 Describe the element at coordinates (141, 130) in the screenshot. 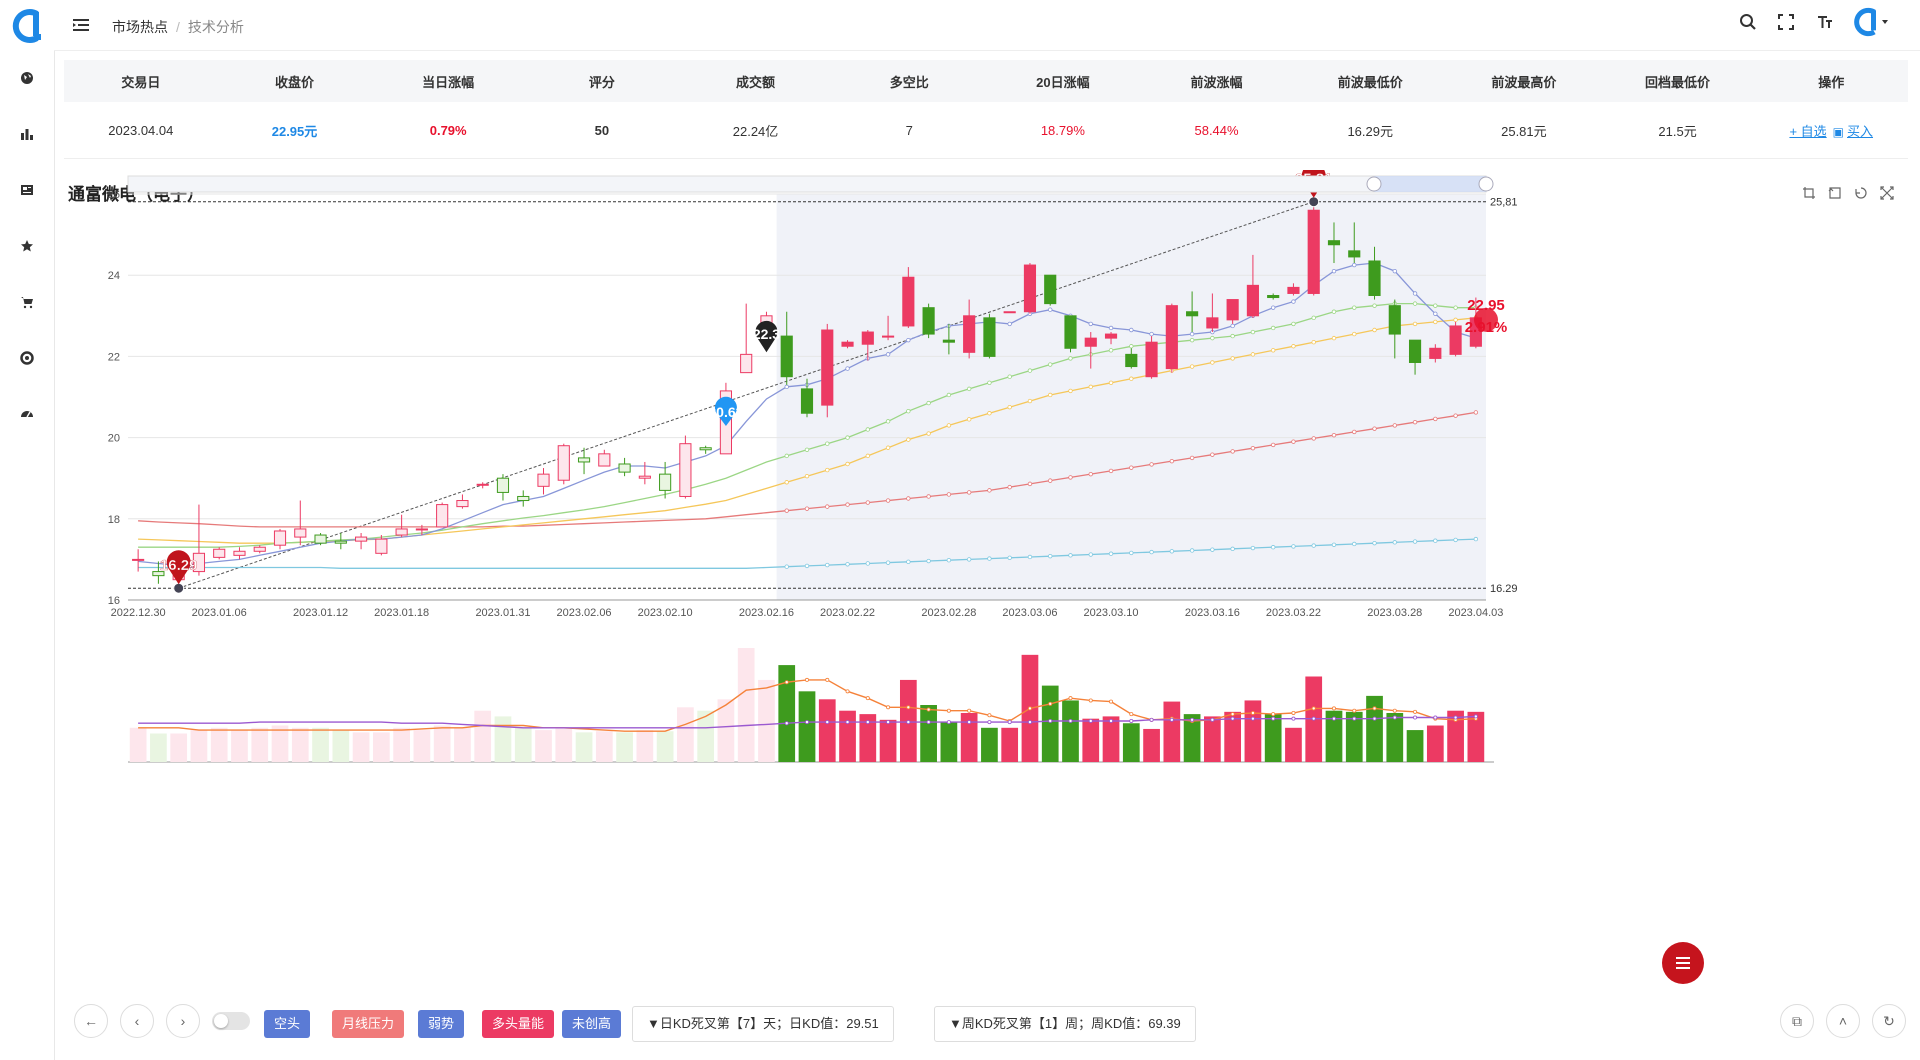

I see `trade-date: 2023.04.04` at that location.